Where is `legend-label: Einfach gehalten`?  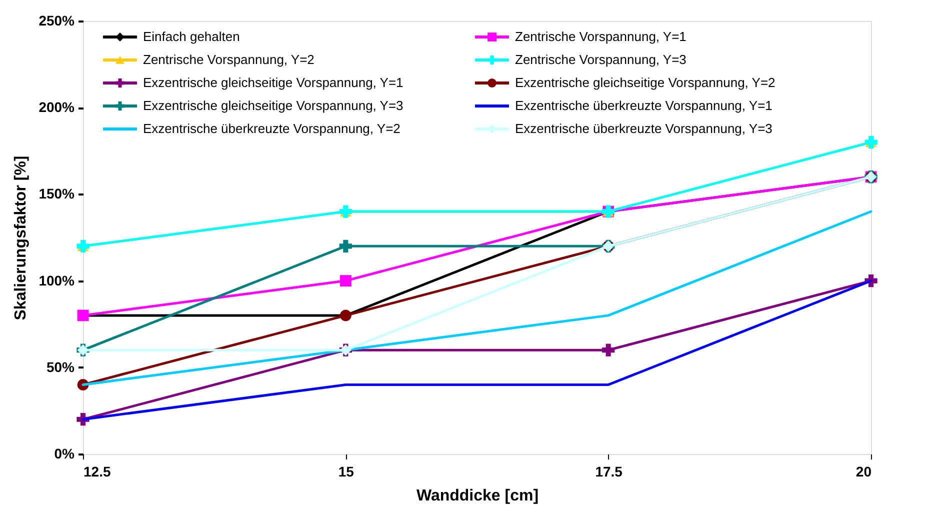
legend-label: Einfach gehalten is located at coordinates (191, 36).